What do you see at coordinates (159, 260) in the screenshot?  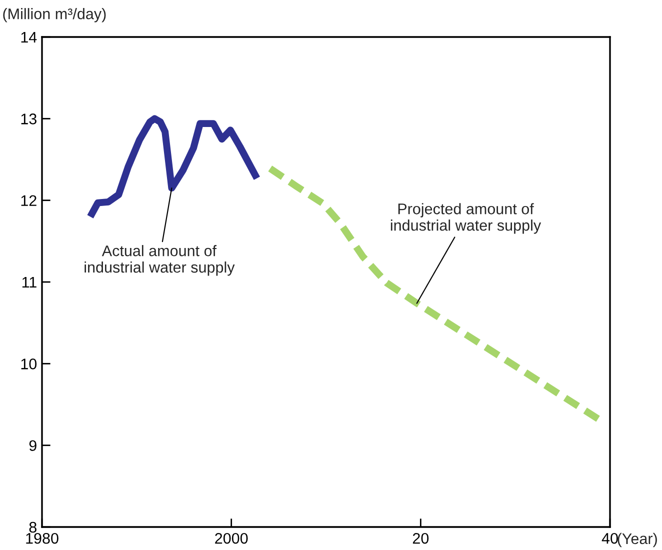 I see `annotation: Actual amount of industrial water supply` at bounding box center [159, 260].